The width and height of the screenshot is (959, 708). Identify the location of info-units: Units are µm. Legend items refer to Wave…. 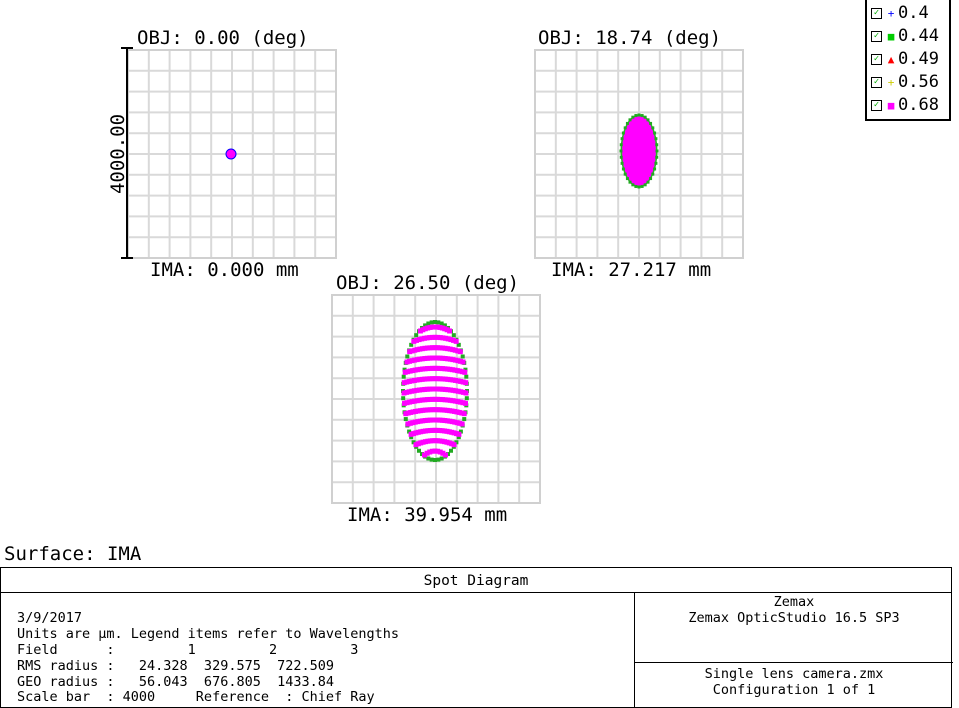
(208, 634).